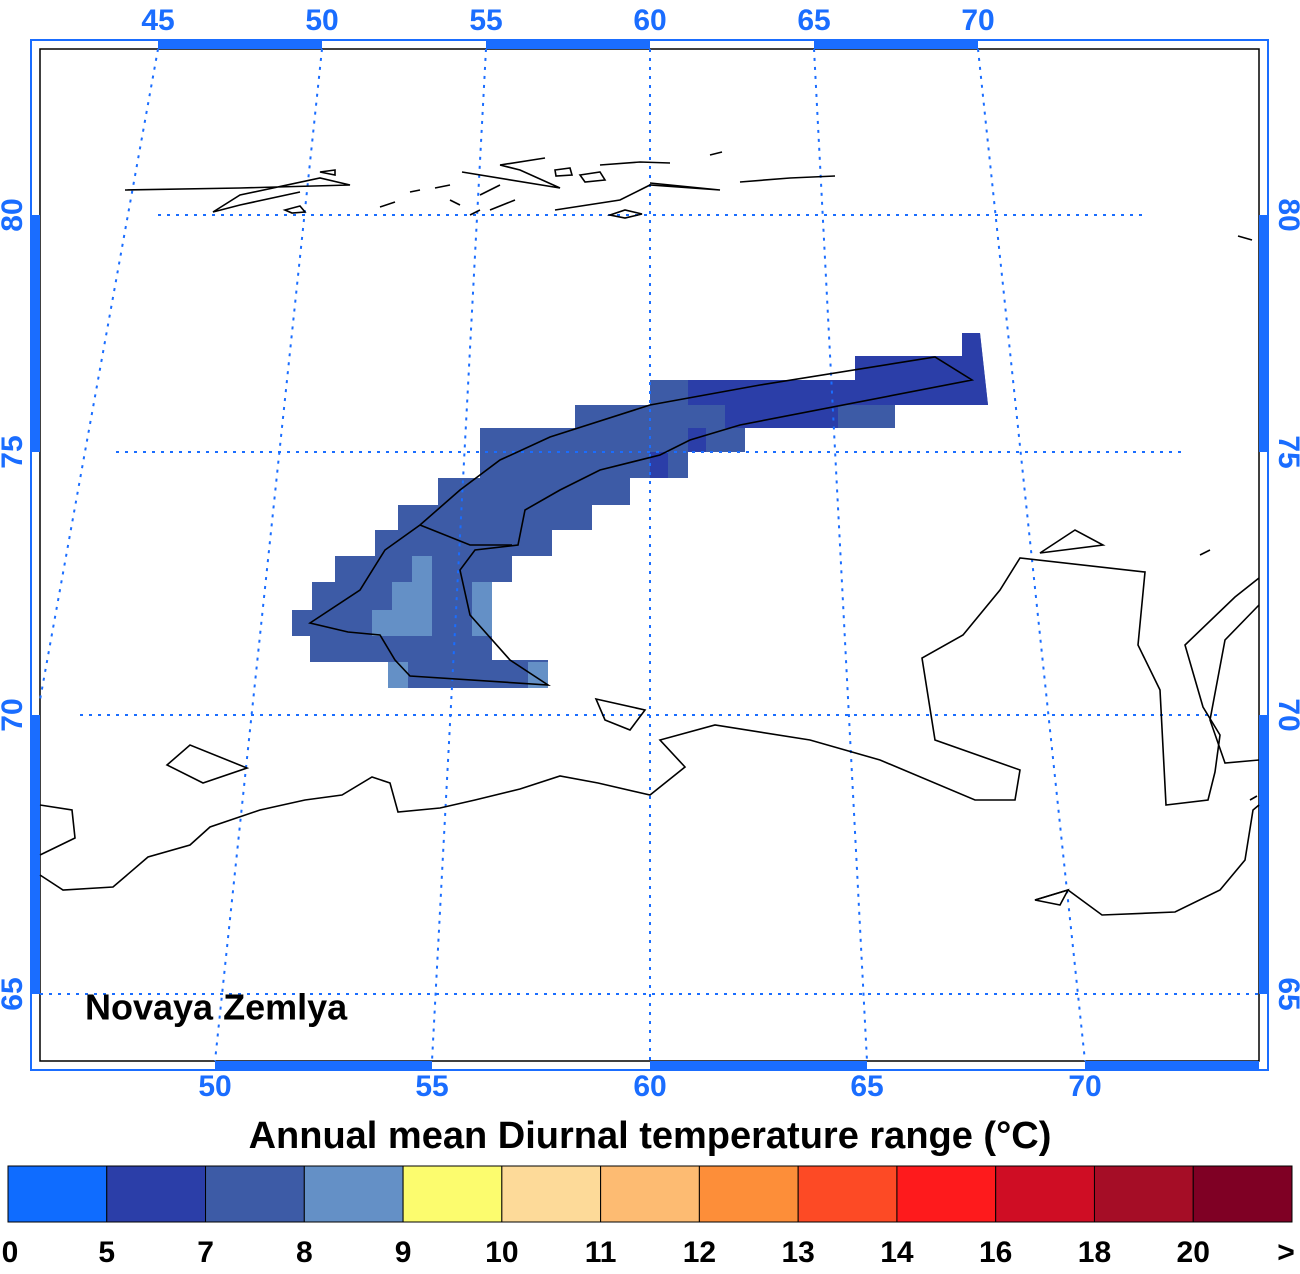 Image resolution: width=1300 pixels, height=1274 pixels. Describe the element at coordinates (699, 1252) in the screenshot. I see `colorbar-label: 12` at that location.